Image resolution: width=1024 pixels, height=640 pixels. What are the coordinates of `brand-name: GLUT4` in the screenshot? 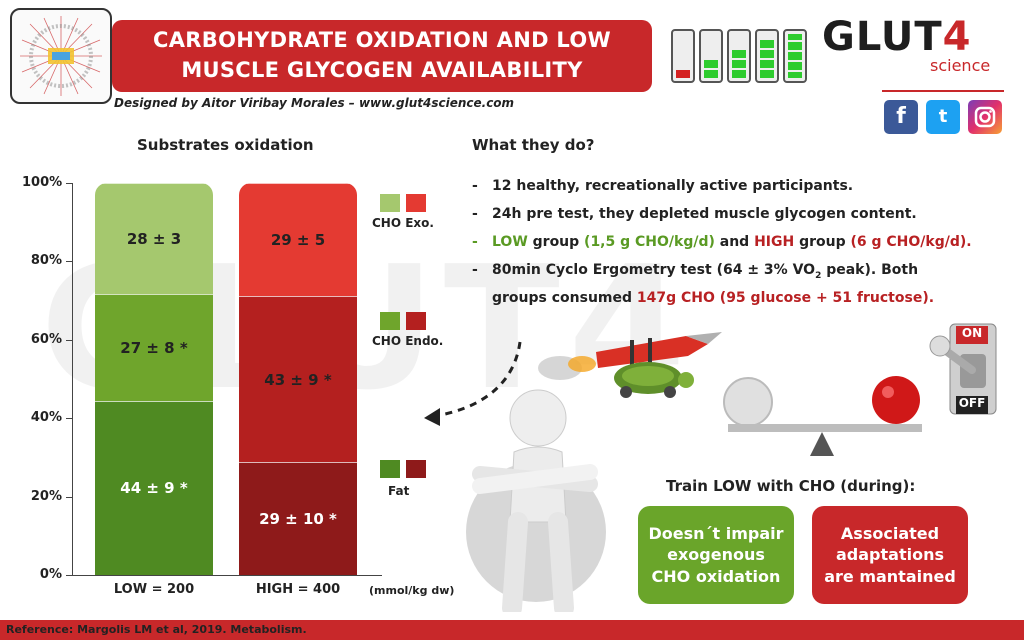 It's located at (897, 37).